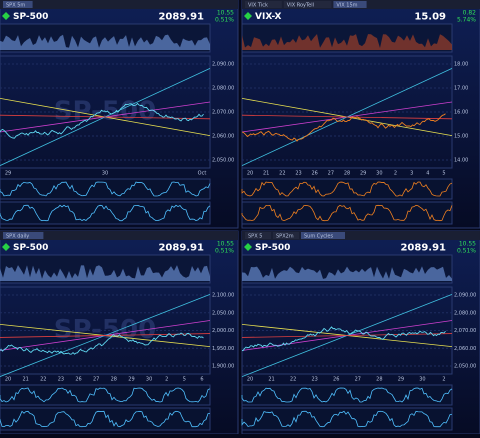  Describe the element at coordinates (443, 174) in the screenshot. I see `x-axis-label: 5` at that location.